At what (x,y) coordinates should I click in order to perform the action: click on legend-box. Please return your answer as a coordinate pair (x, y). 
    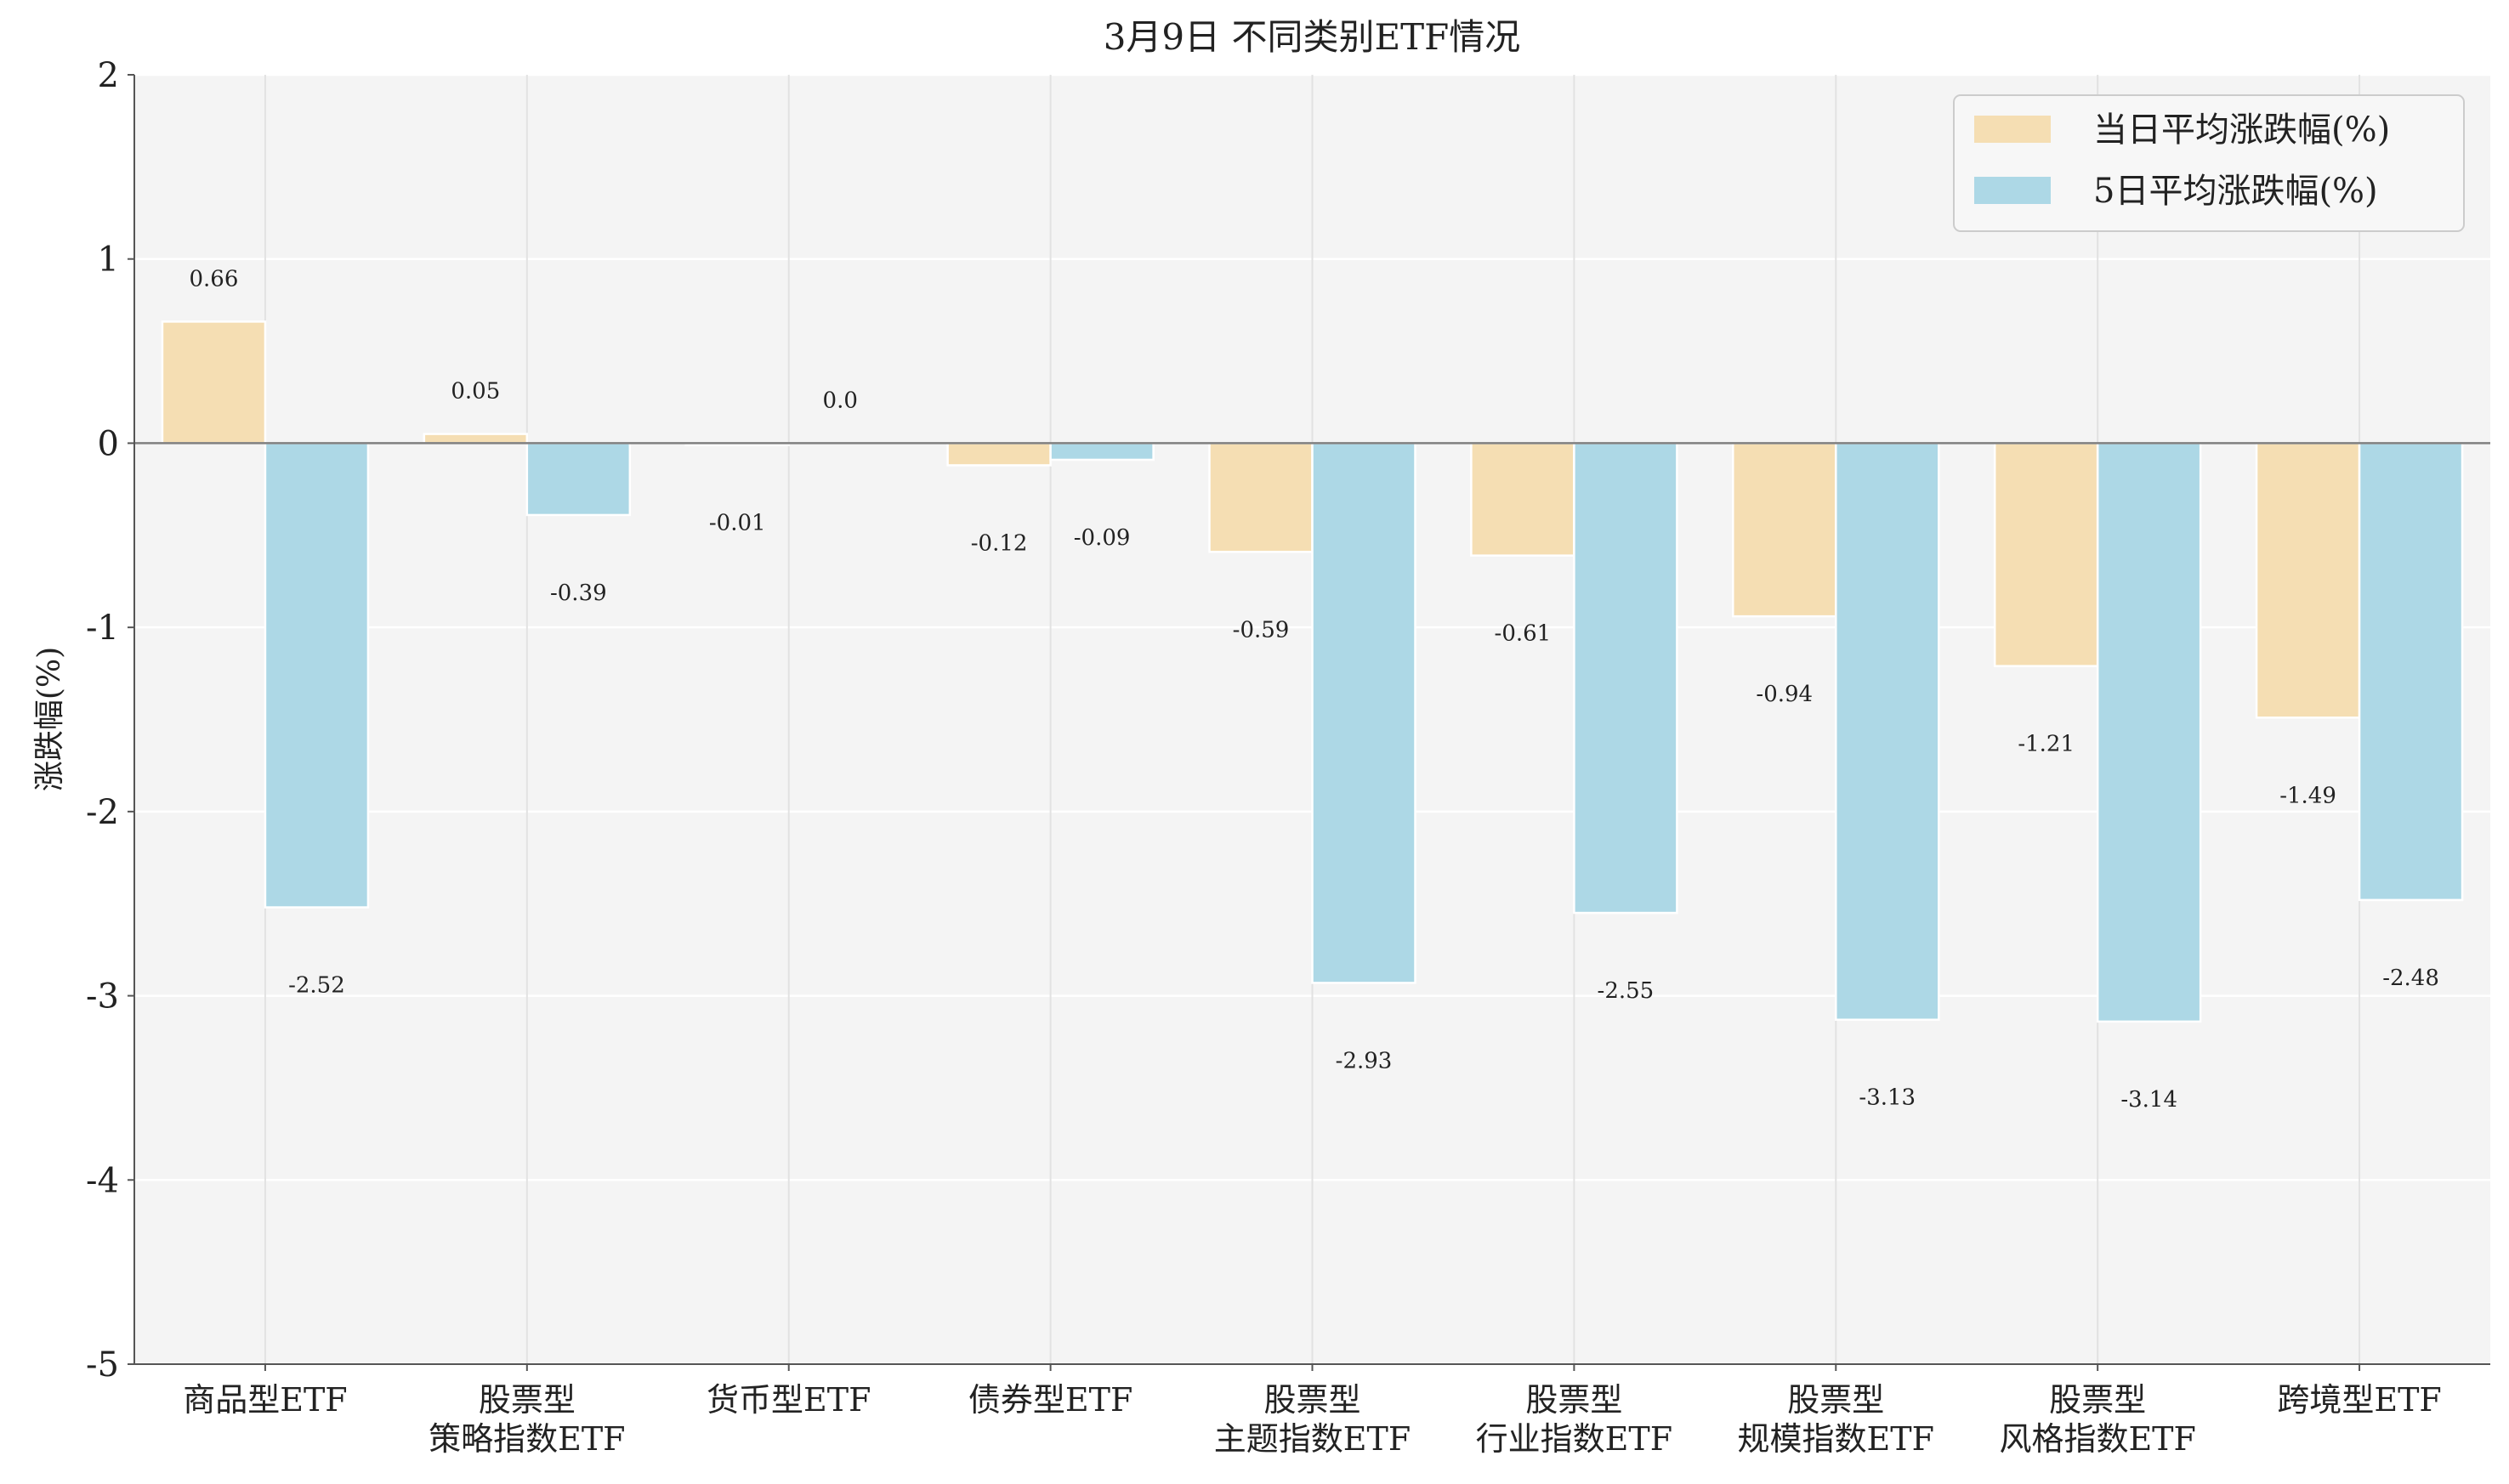
    Looking at the image, I should click on (2209, 163).